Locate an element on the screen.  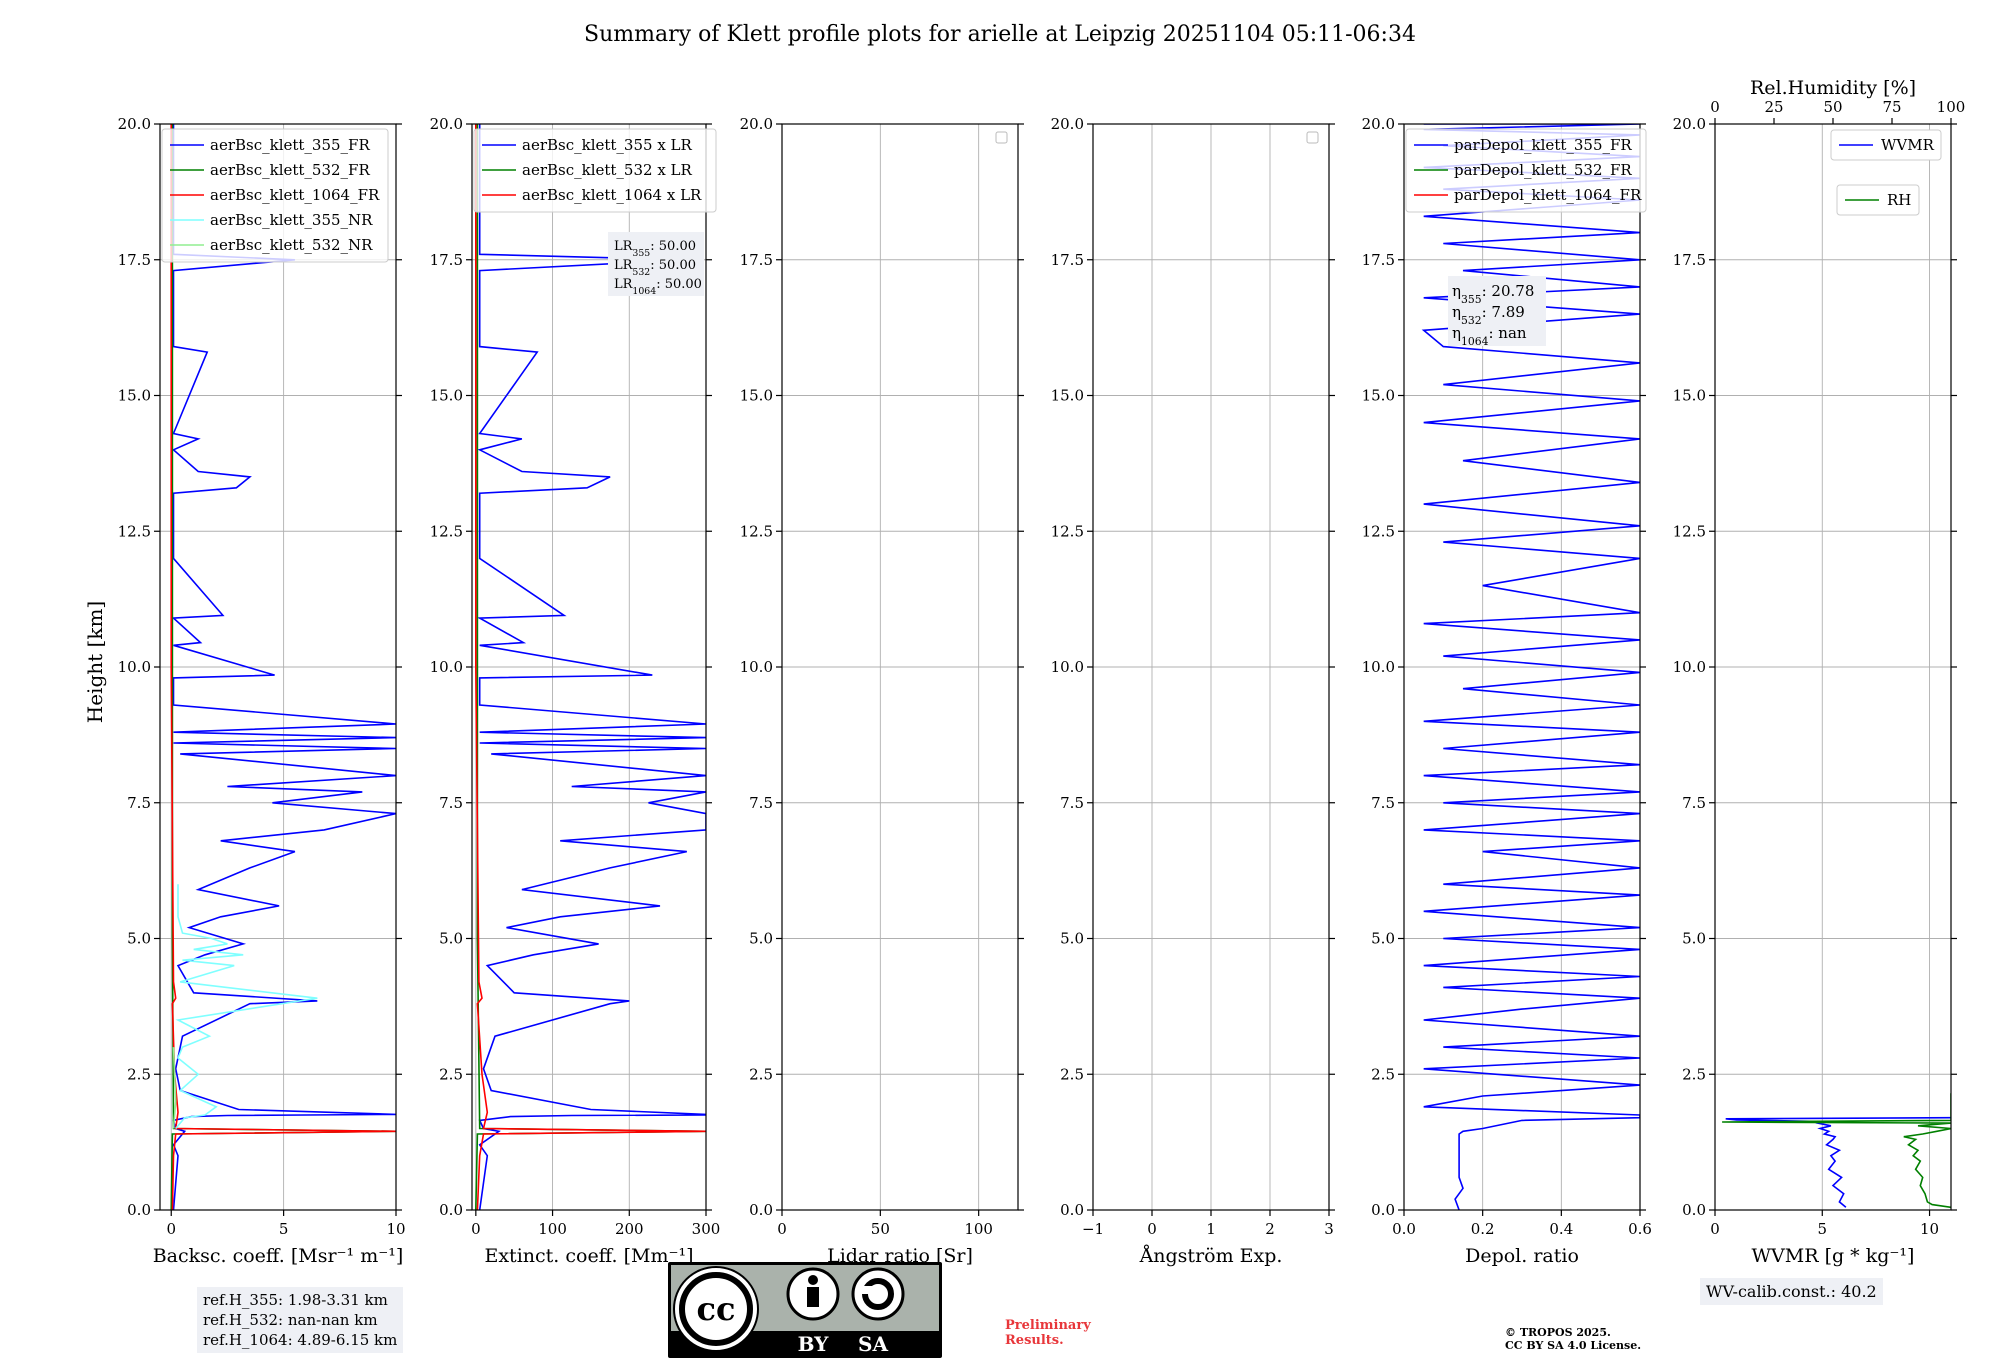
x-tick-label: 0.6 is located at coordinates (1640, 1229).